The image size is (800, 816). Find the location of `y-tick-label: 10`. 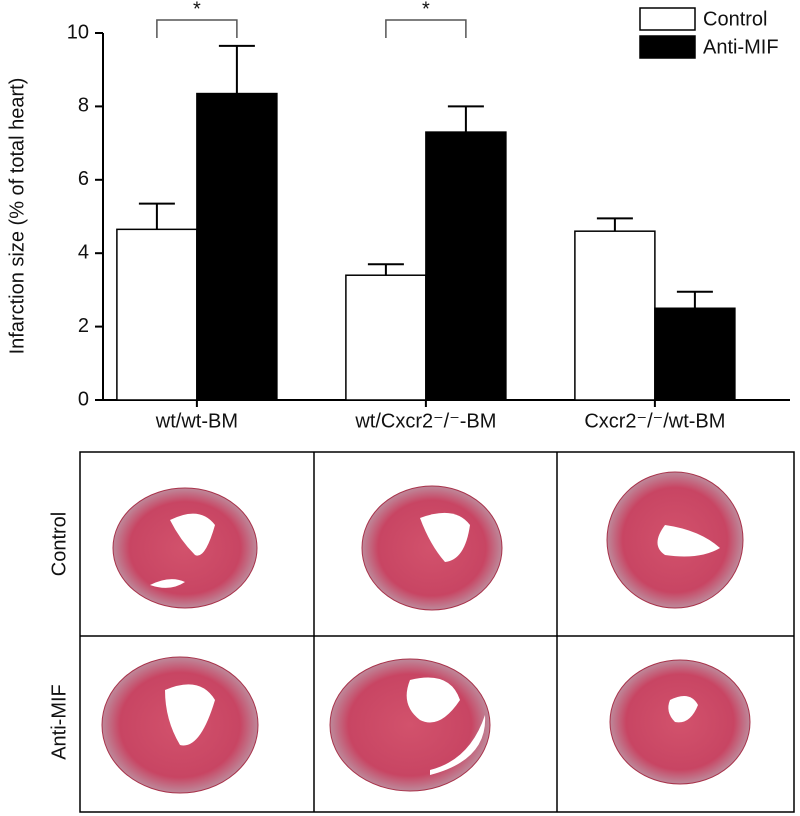

y-tick-label: 10 is located at coordinates (78, 32).